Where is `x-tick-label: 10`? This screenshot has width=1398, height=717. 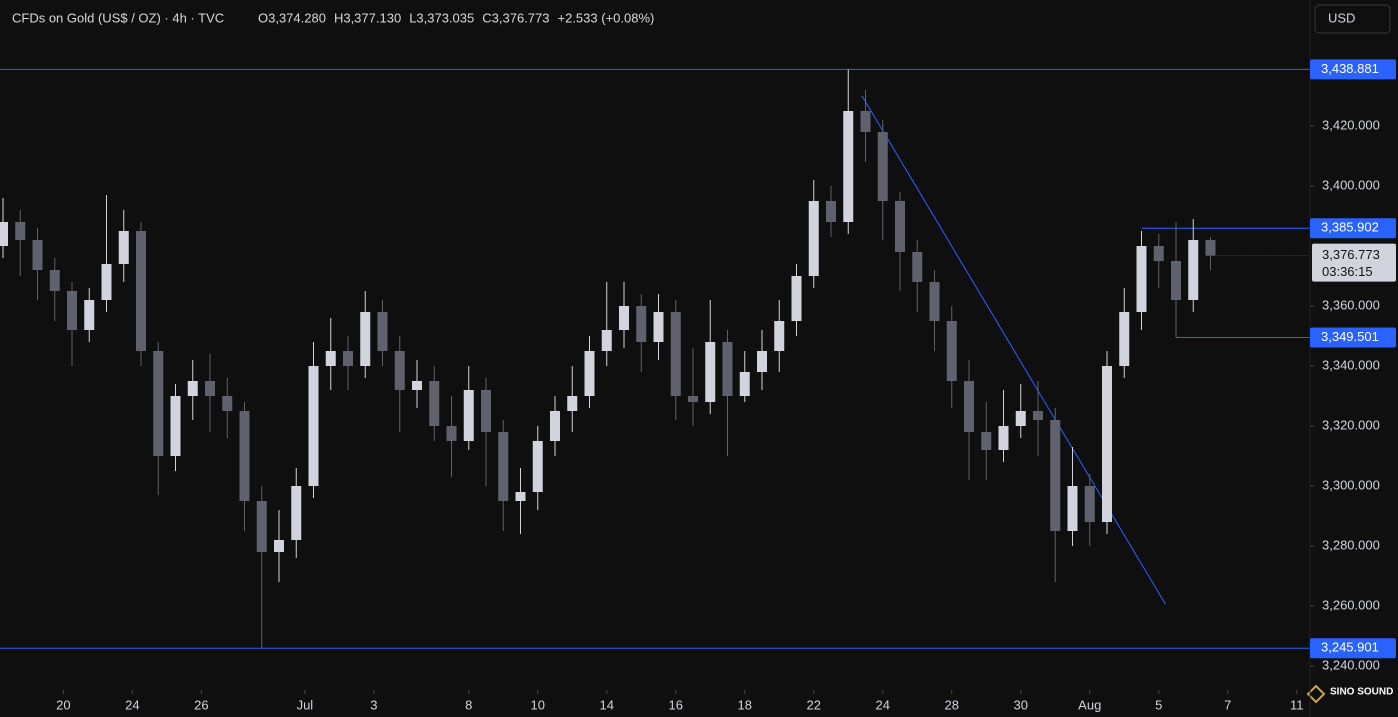 x-tick-label: 10 is located at coordinates (538, 704).